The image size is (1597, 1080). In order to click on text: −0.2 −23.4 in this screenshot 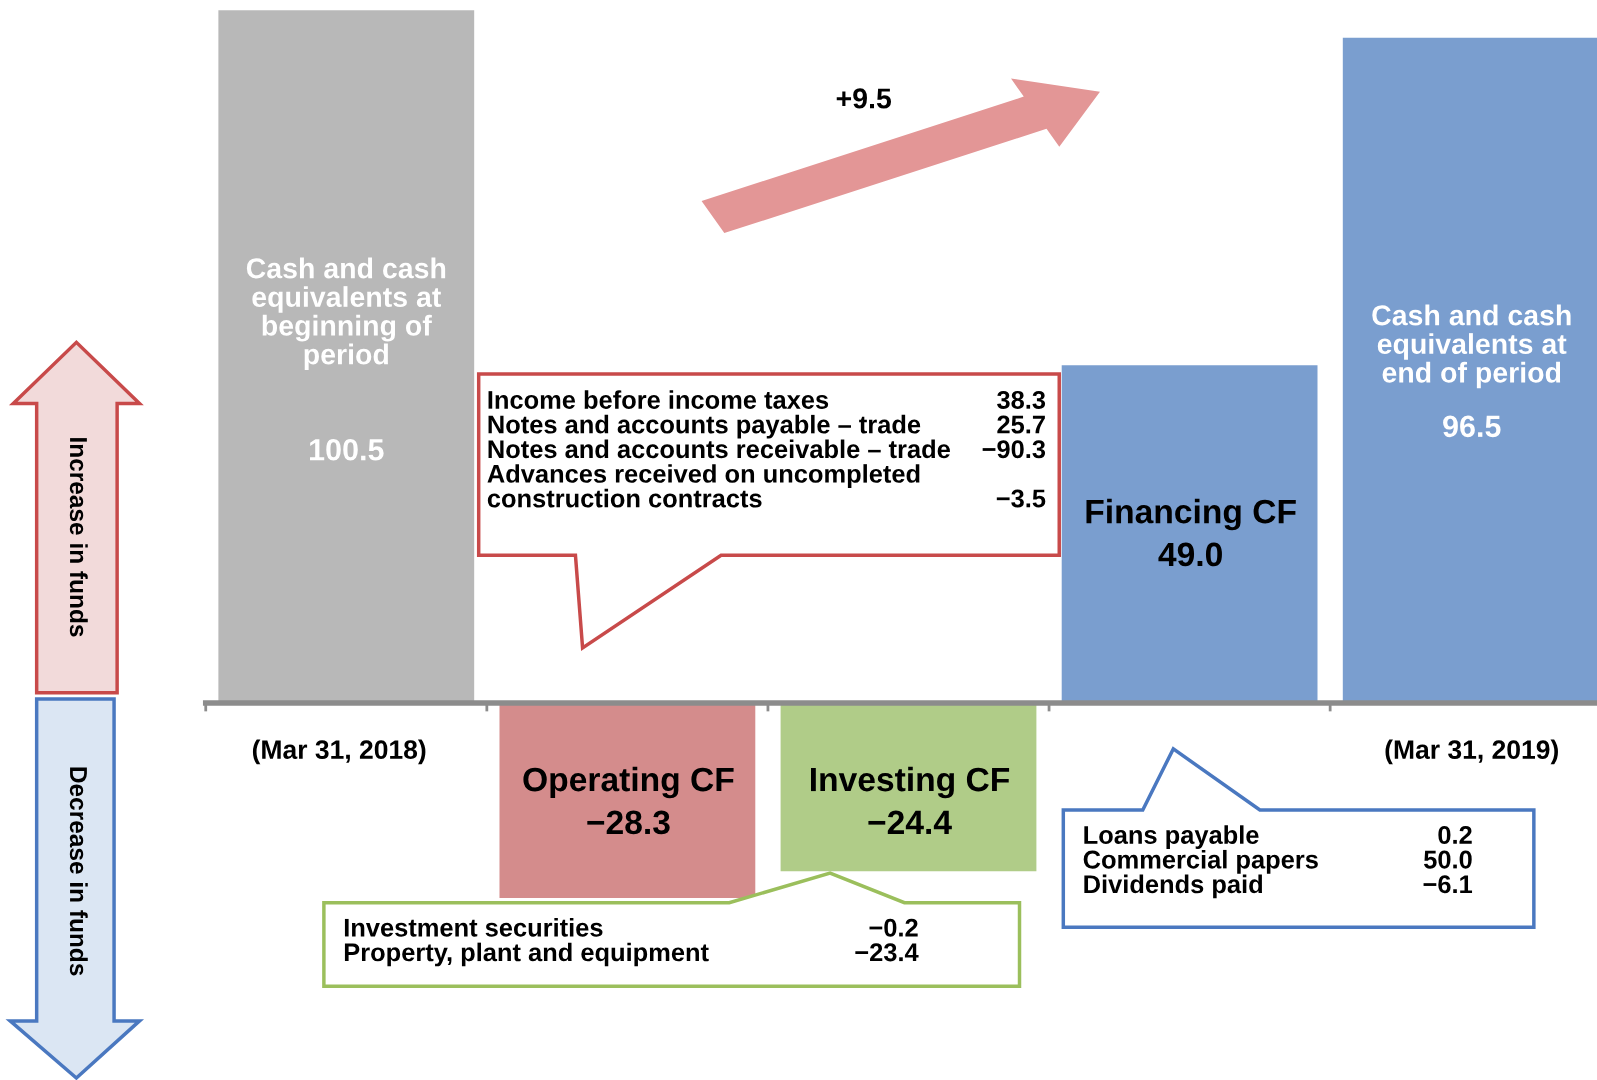, I will do `click(887, 940)`.